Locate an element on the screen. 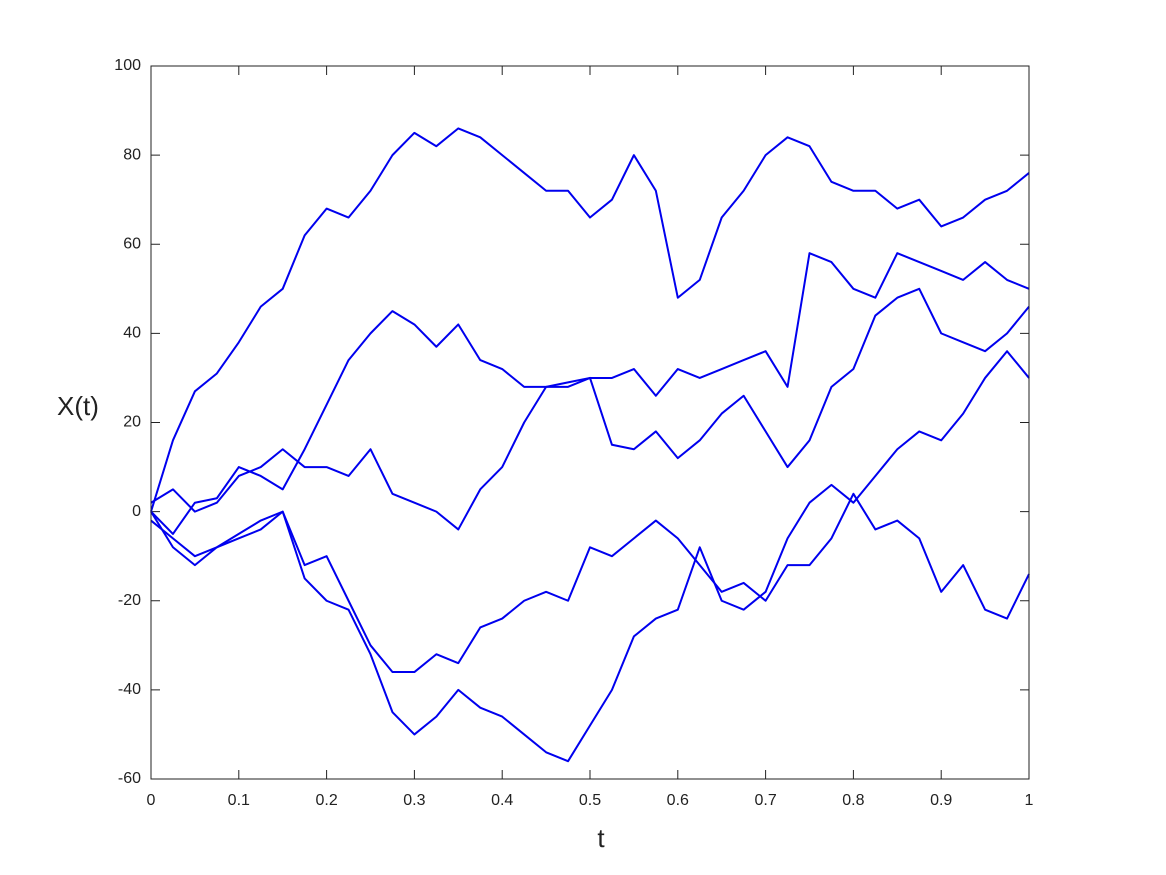 The width and height of the screenshot is (1166, 875). y-tick-label: -20 is located at coordinates (129, 600).